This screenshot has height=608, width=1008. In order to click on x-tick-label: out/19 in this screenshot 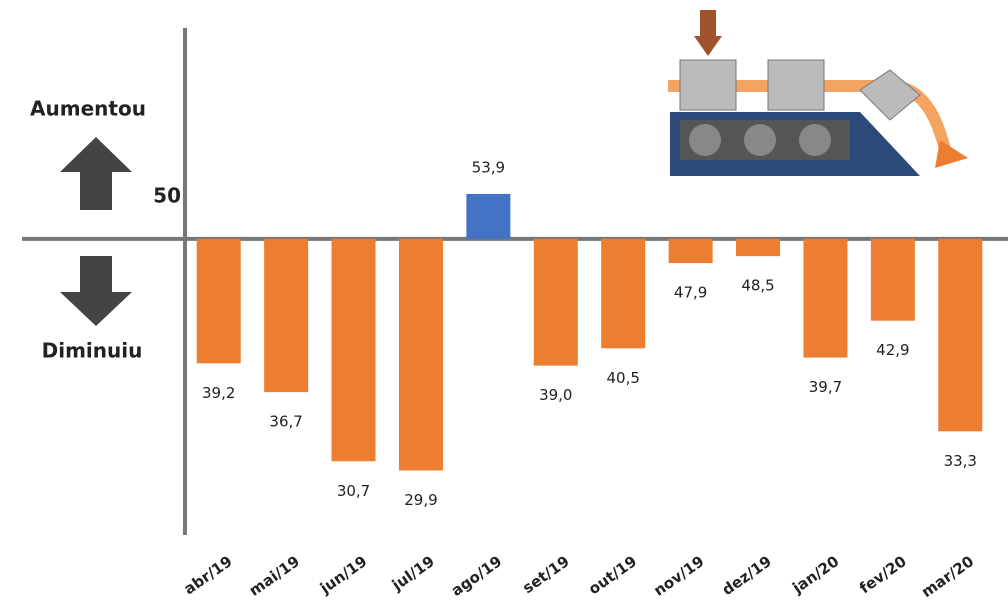, I will do `click(612, 575)`.